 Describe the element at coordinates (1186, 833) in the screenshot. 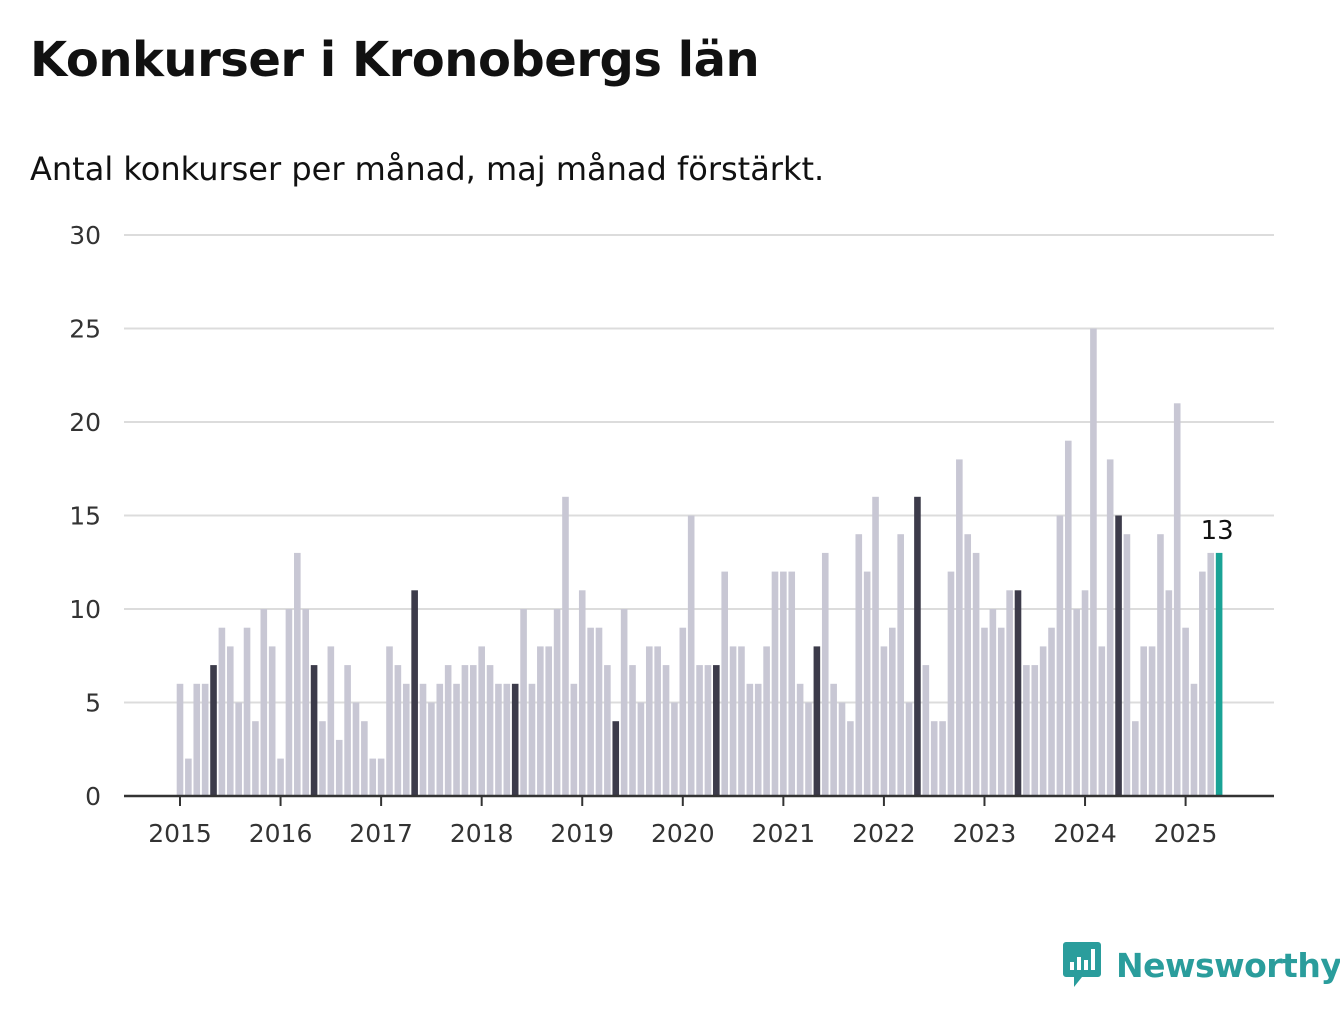

I see `x-tick-label: 2025` at that location.